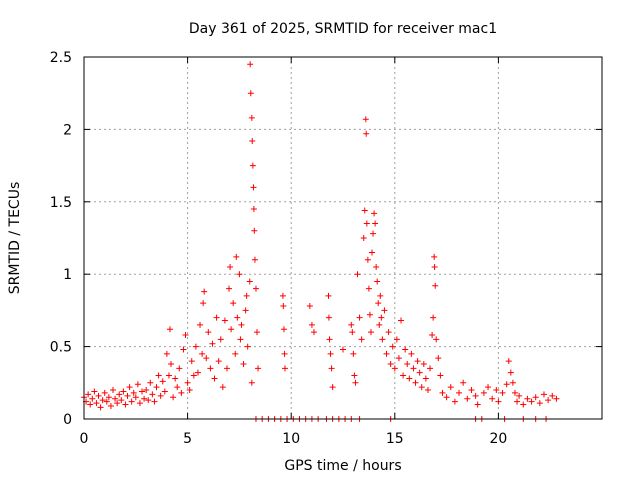 The width and height of the screenshot is (640, 480). I want to click on y-tick-label: 0.5, so click(61, 348).